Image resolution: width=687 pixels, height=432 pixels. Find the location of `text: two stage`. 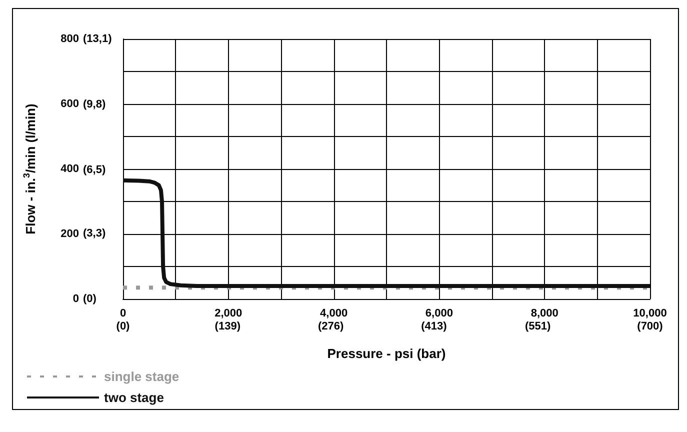

text: two stage is located at coordinates (134, 397).